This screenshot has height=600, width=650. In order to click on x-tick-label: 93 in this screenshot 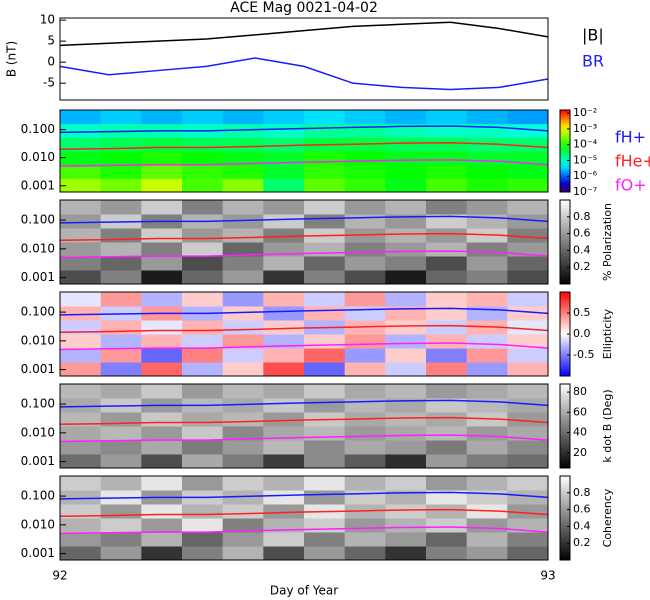, I will do `click(547, 576)`.